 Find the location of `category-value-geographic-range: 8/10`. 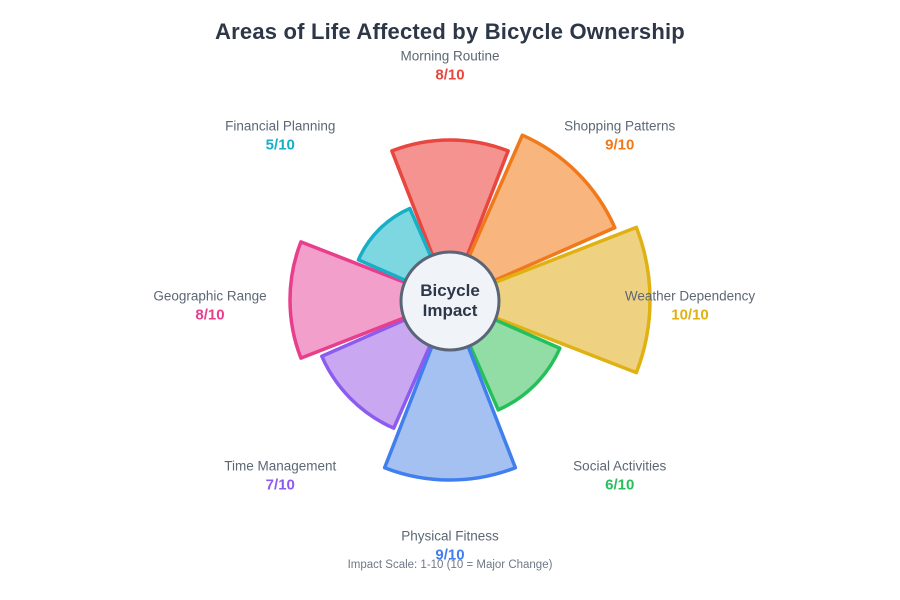

category-value-geographic-range: 8/10 is located at coordinates (210, 315).